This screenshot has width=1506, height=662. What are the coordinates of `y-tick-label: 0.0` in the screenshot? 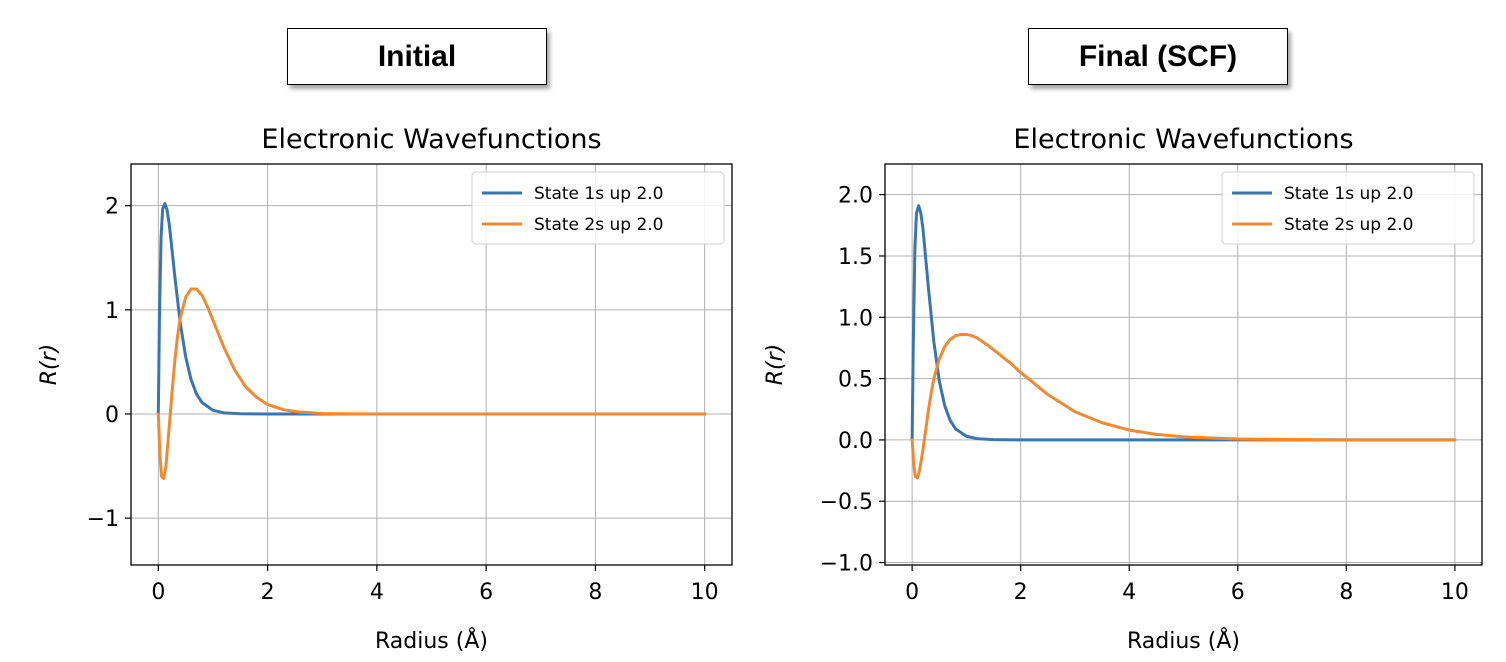 It's located at (855, 441).